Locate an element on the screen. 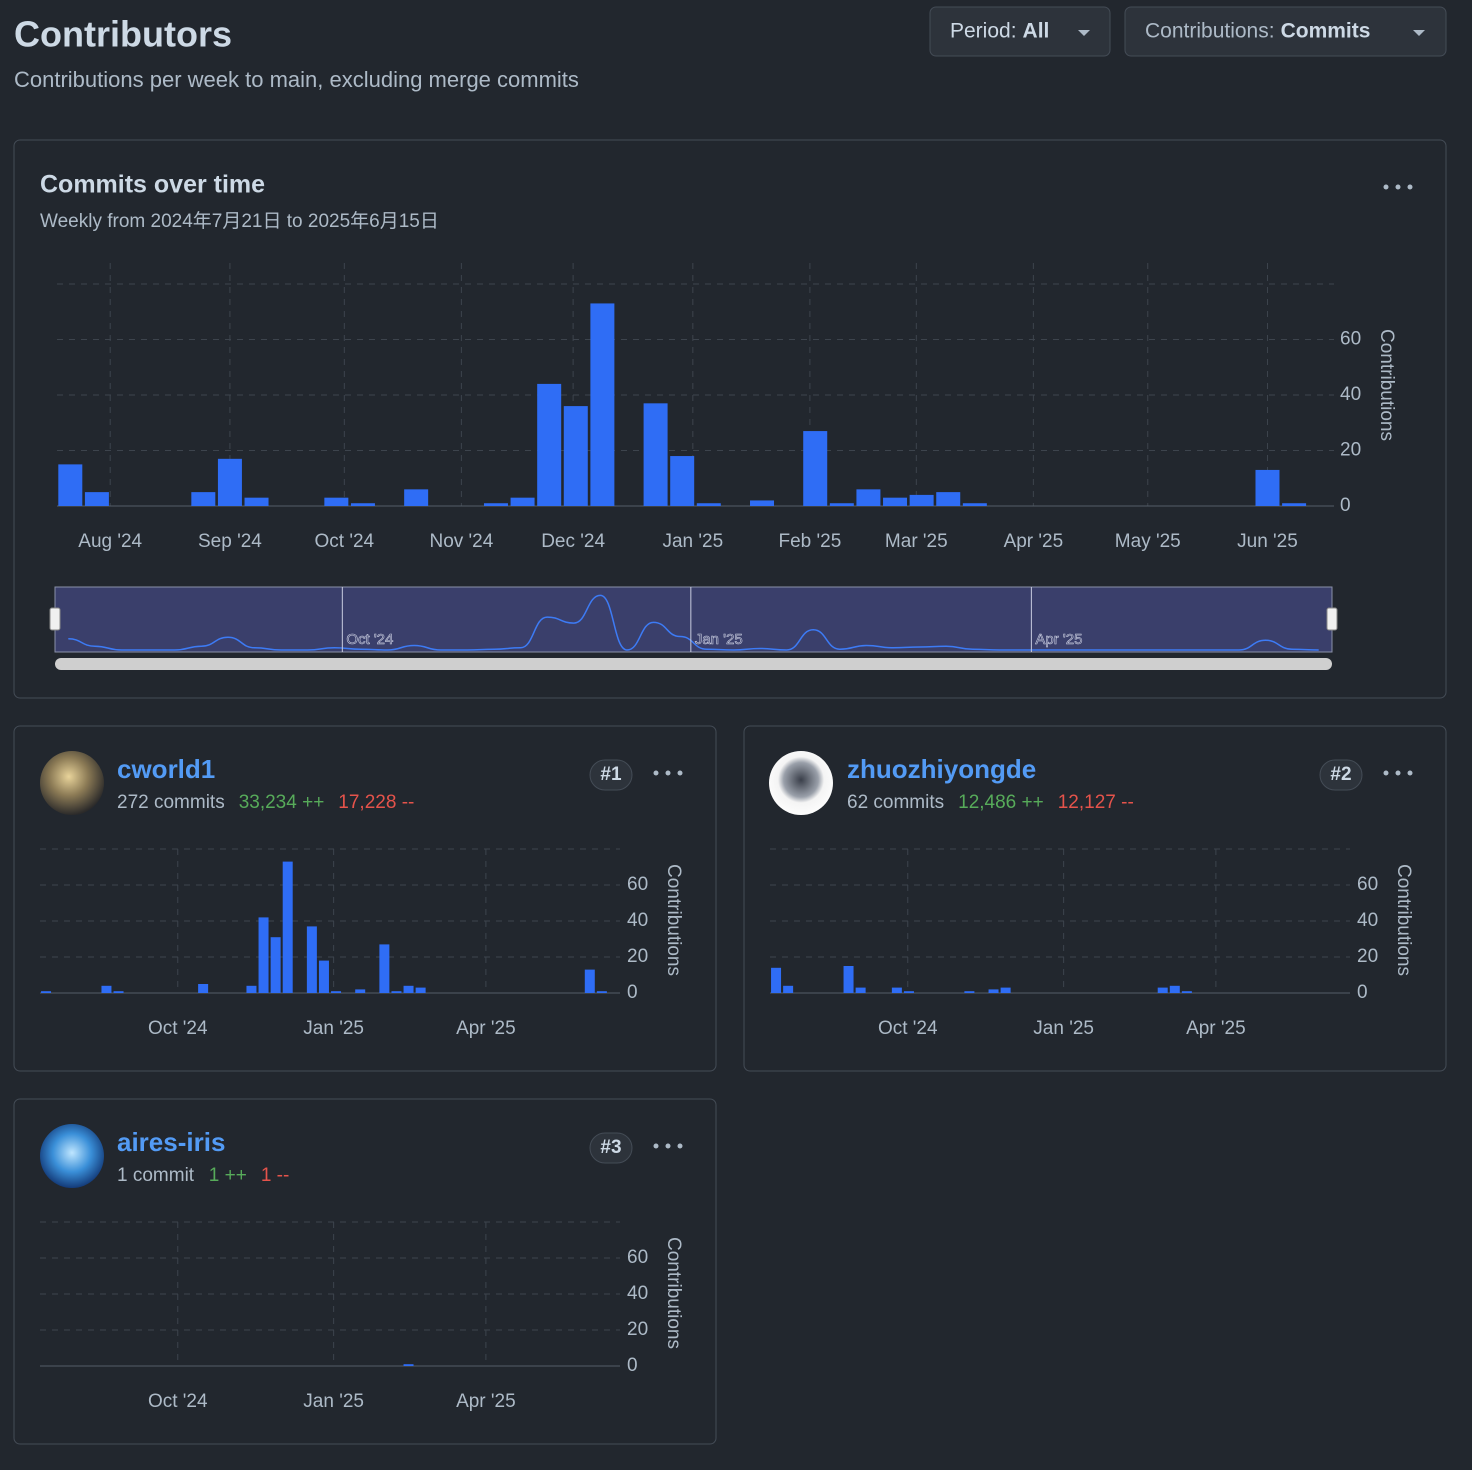 Image resolution: width=1472 pixels, height=1470 pixels. contributor-name: cworld1 is located at coordinates (166, 769).